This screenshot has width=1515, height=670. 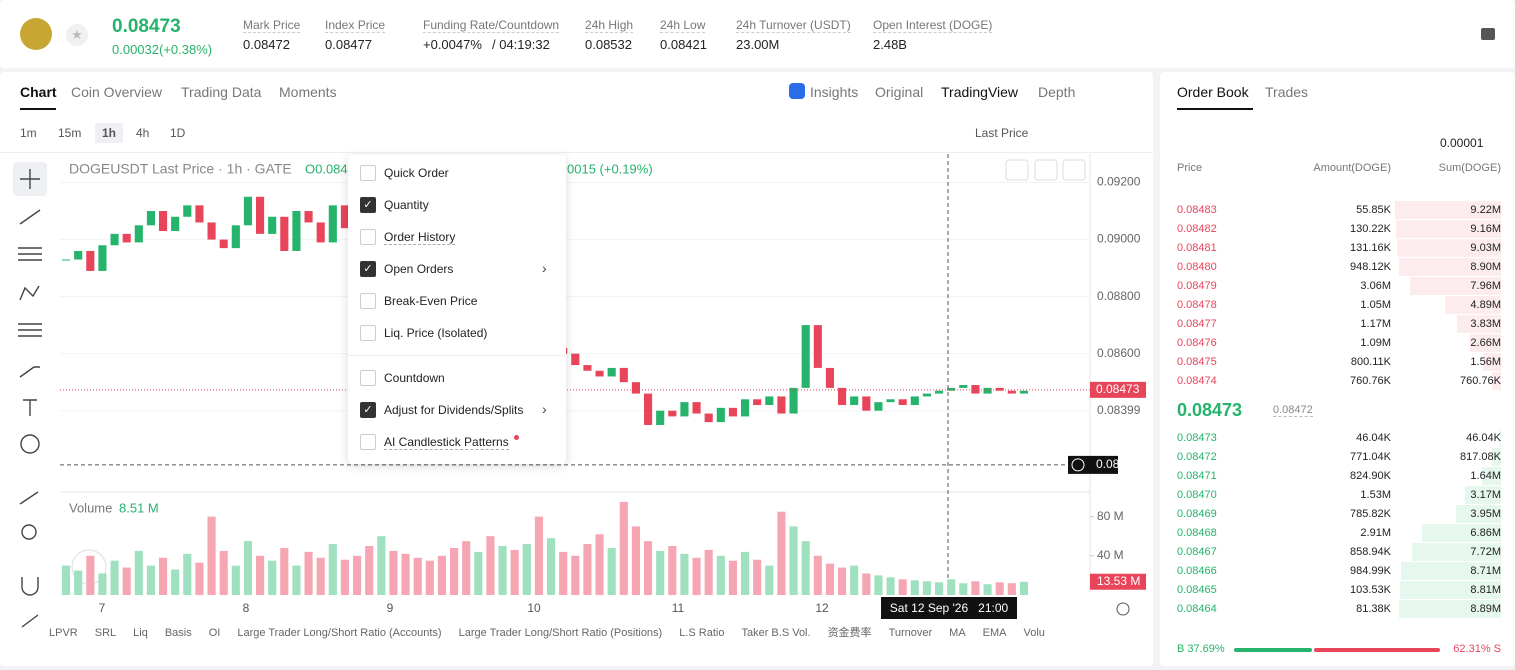 What do you see at coordinates (702, 633) in the screenshot?
I see `indicator: L.S Ratio` at bounding box center [702, 633].